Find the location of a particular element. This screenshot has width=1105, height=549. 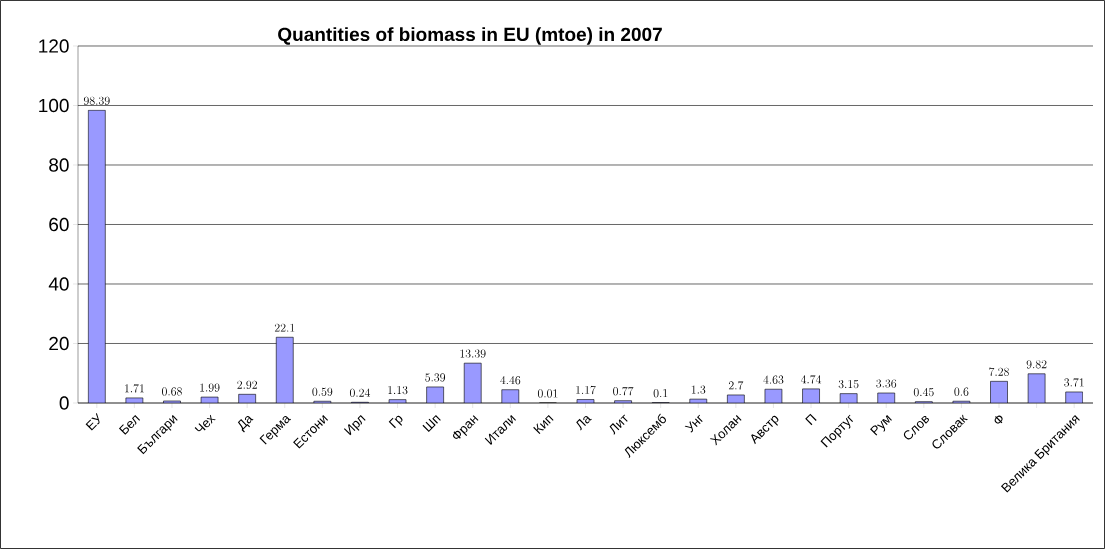

data-label: 1 .3 is located at coordinates (698, 389).